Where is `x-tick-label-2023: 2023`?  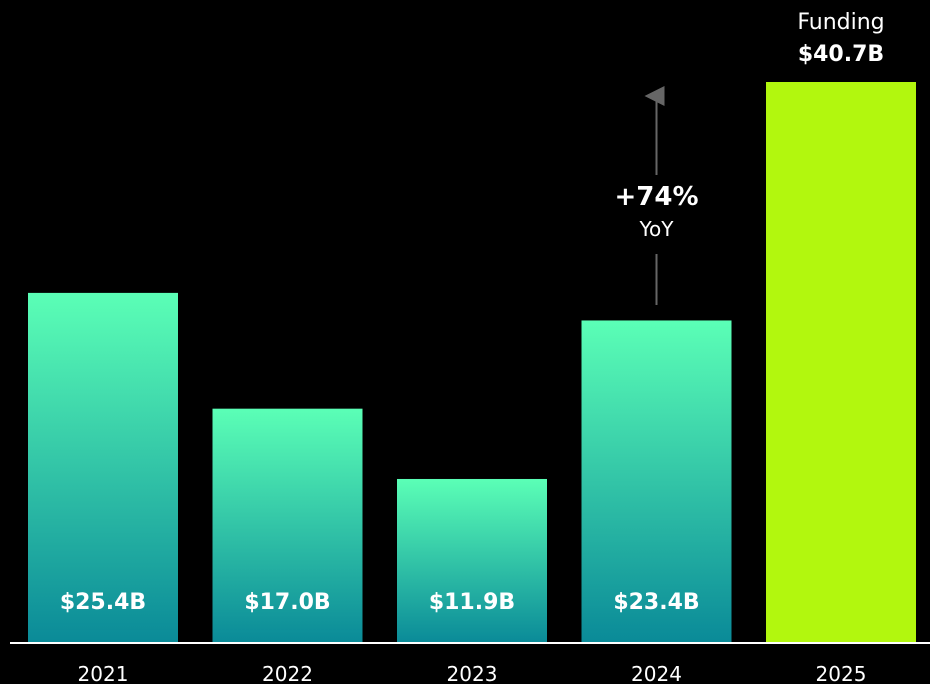
x-tick-label-2023: 2023 is located at coordinates (472, 673).